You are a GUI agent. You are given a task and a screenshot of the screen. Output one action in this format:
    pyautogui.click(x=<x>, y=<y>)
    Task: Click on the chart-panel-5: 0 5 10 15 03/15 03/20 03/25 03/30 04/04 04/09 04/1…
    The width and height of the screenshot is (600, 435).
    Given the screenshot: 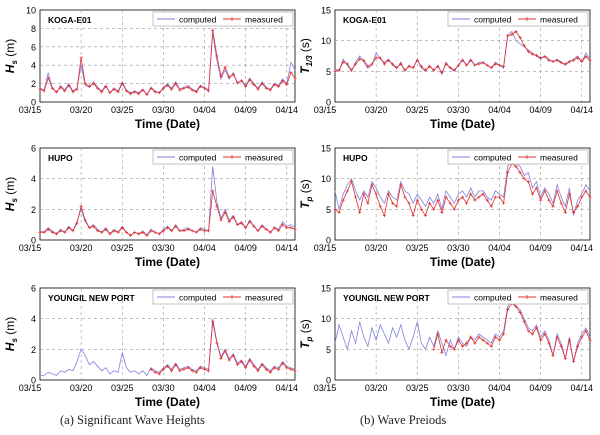 What is the action you would take?
    pyautogui.click(x=445, y=347)
    